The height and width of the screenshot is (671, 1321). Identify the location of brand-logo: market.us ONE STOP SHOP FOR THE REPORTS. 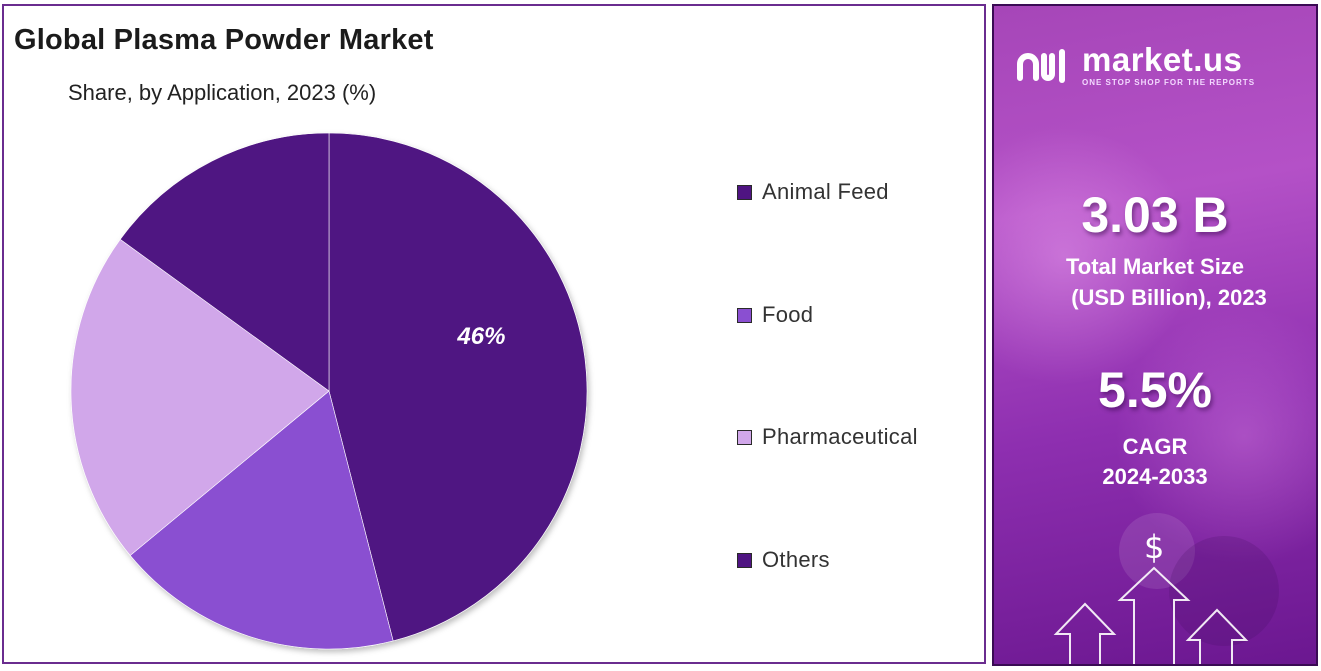
(1136, 64).